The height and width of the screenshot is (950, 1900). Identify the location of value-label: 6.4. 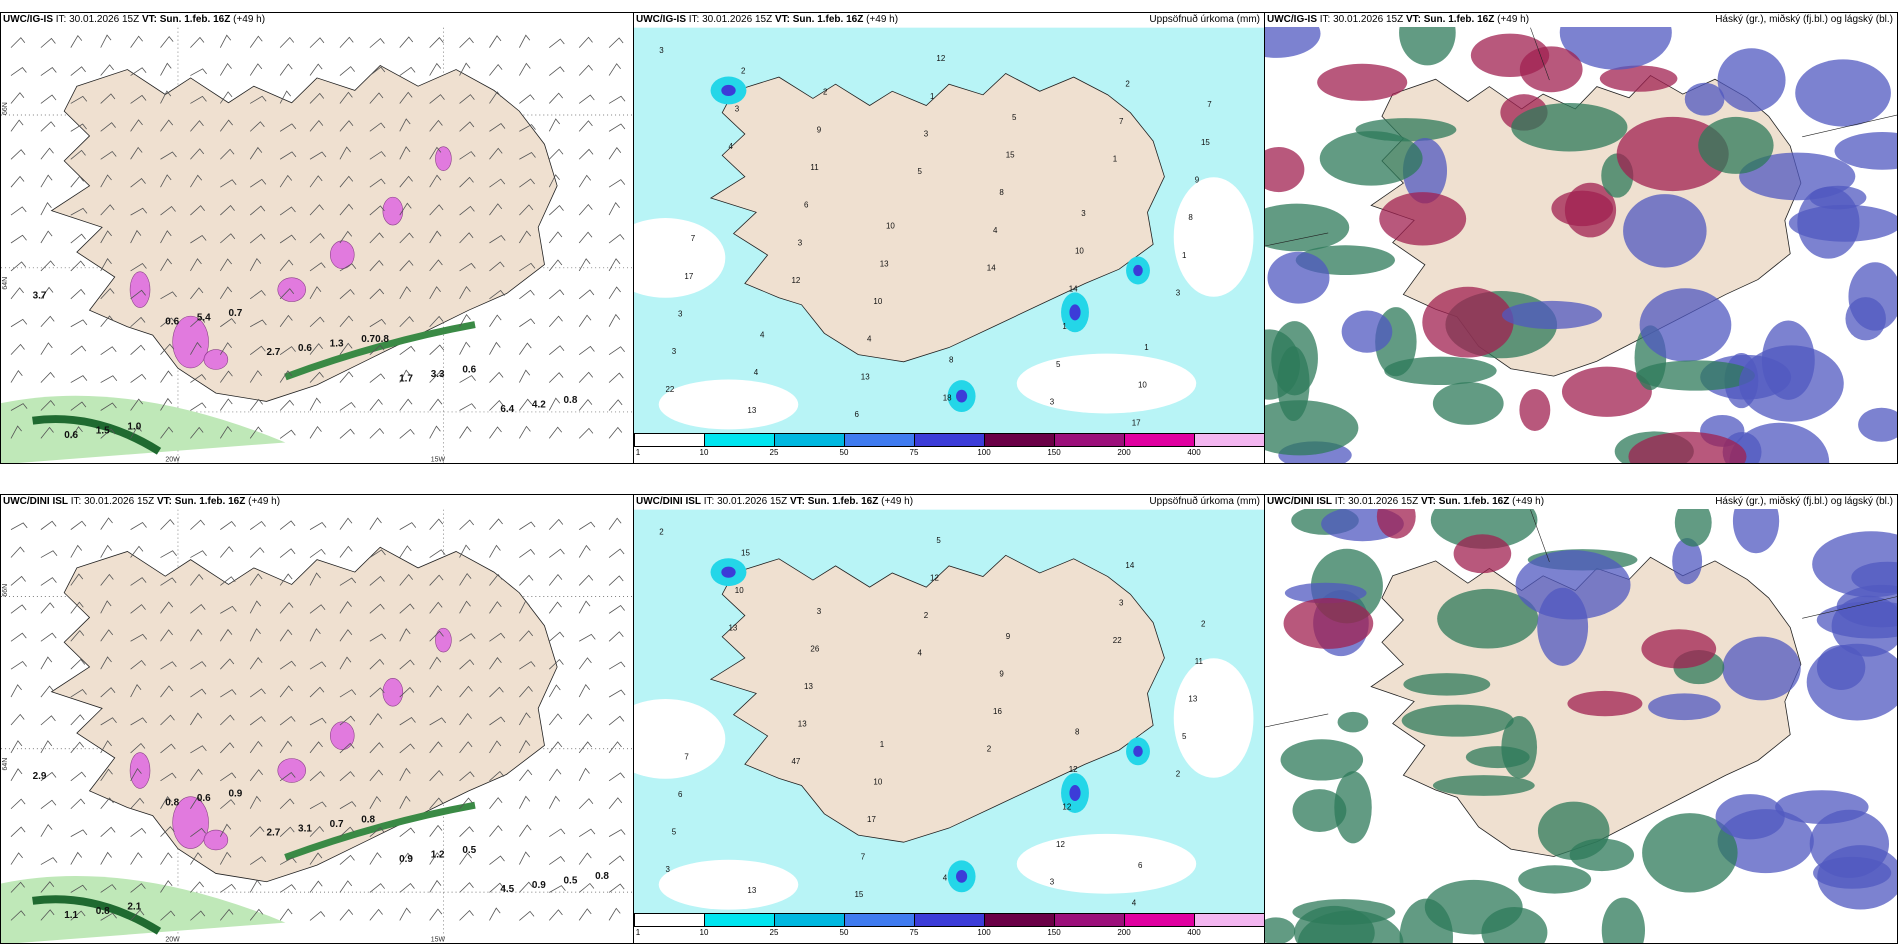
(507, 409).